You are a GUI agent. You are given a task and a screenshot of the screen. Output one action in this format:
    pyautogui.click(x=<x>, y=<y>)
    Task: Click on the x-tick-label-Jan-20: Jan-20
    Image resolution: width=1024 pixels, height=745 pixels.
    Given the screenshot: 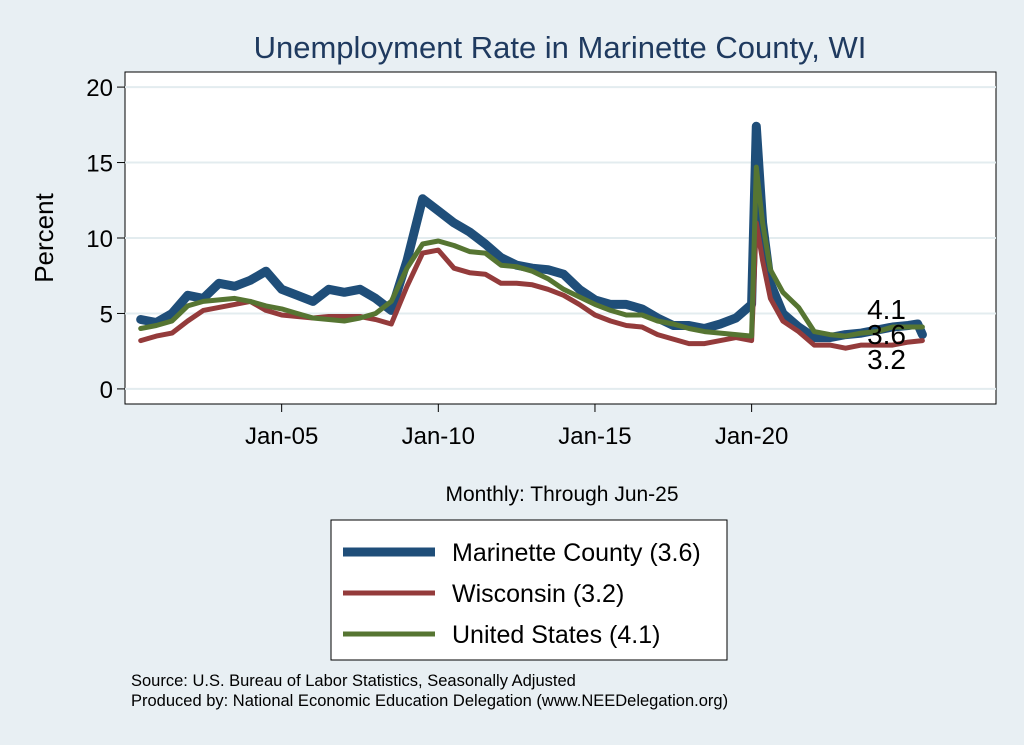 What is the action you would take?
    pyautogui.click(x=751, y=436)
    